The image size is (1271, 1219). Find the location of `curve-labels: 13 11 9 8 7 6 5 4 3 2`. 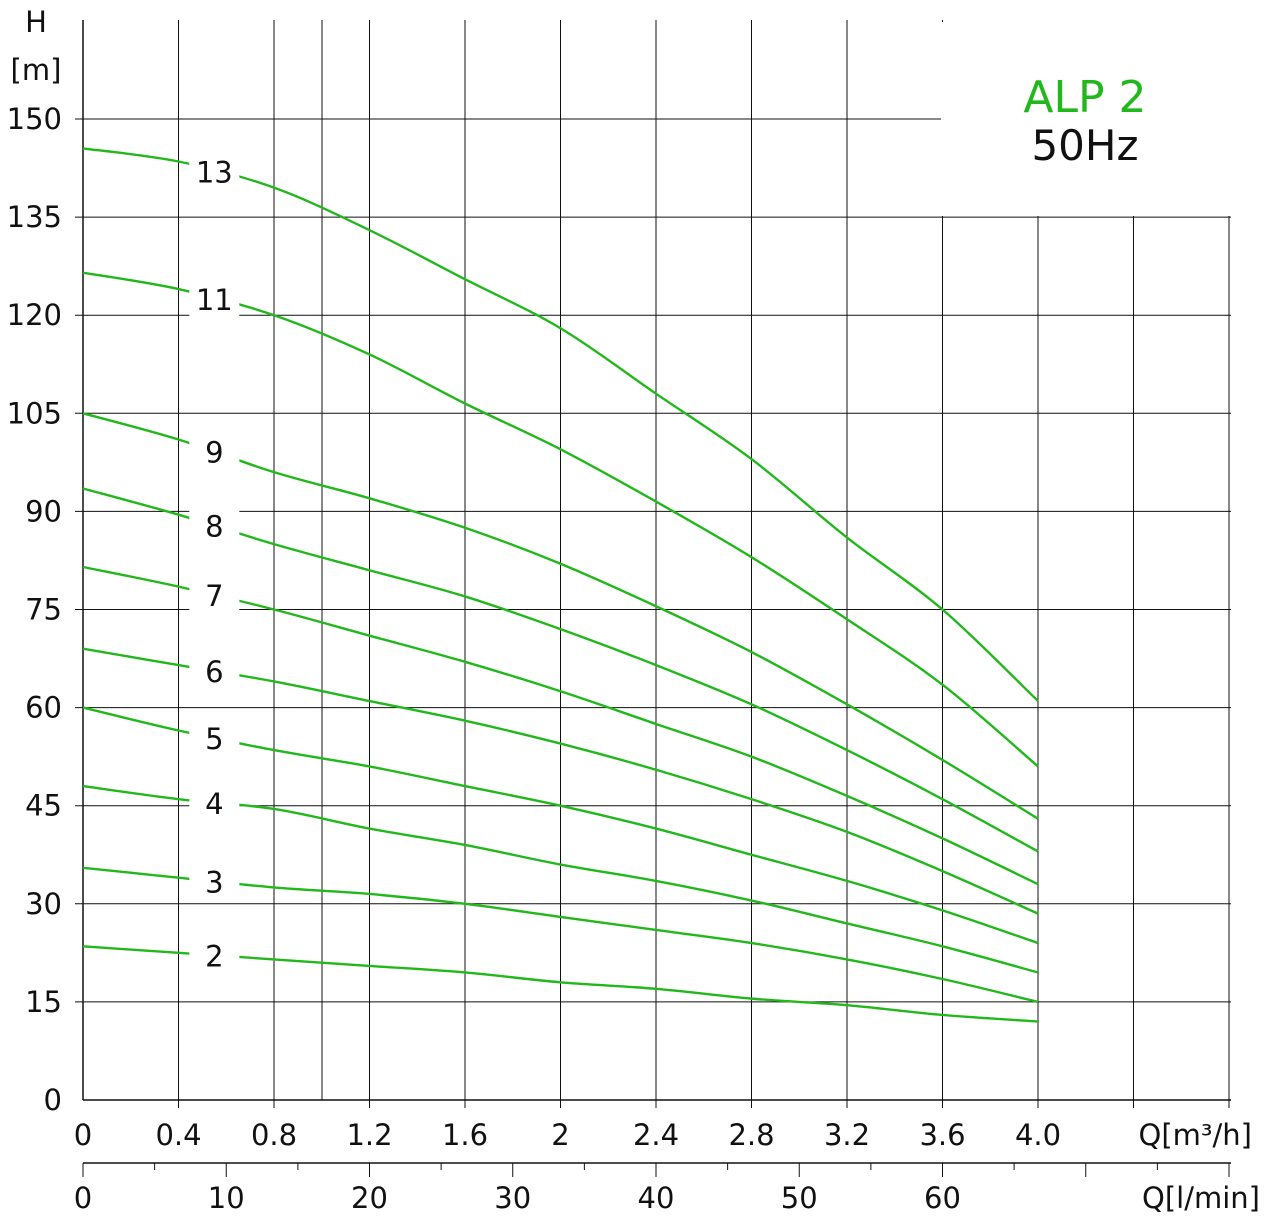

curve-labels: 13 11 9 8 7 6 5 4 3 2 is located at coordinates (214, 563).